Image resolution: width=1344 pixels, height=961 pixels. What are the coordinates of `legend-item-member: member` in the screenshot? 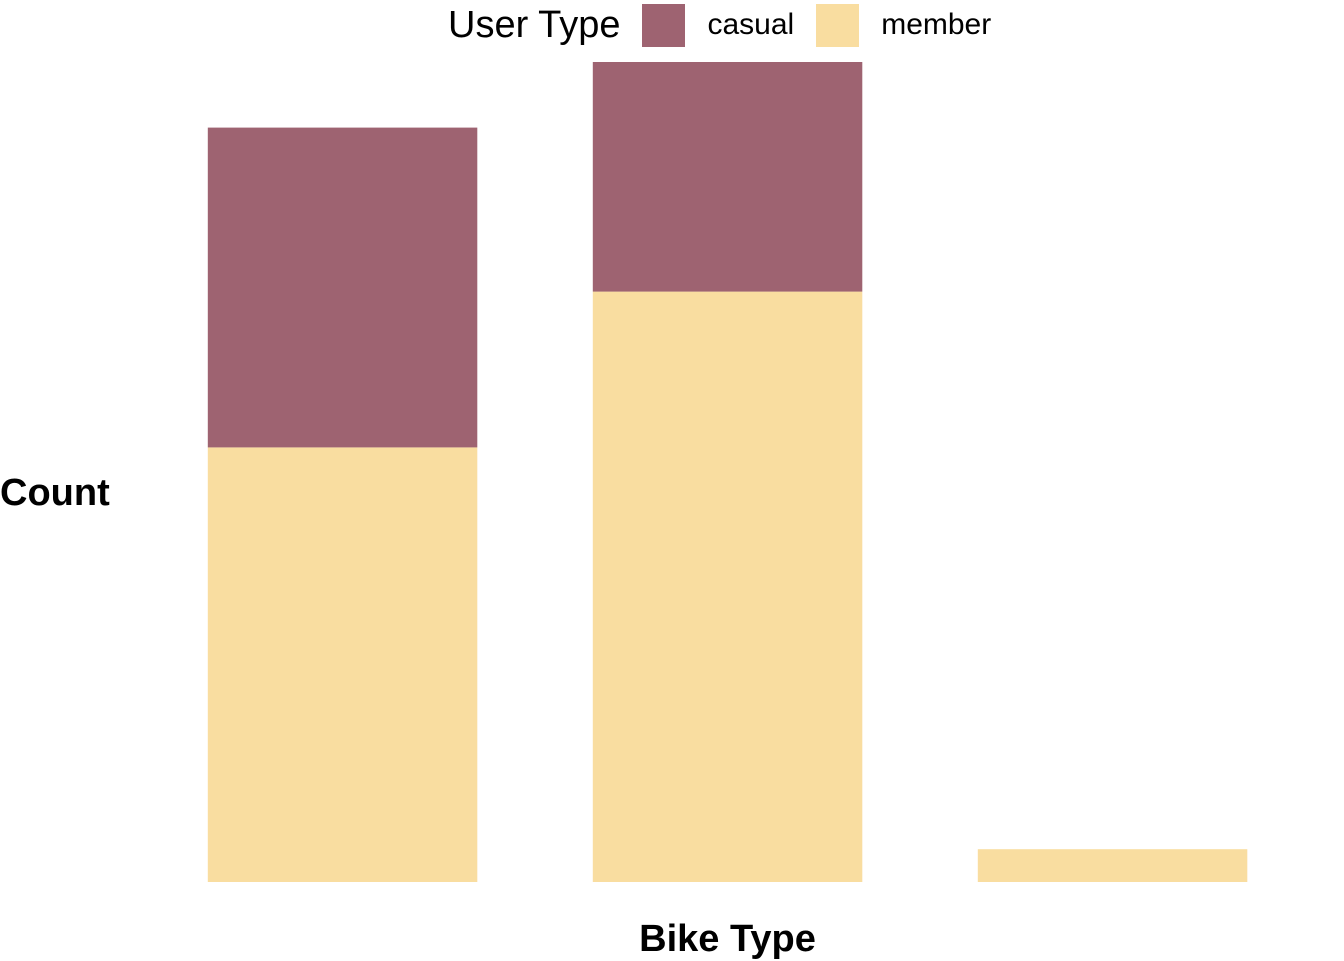 It's located at (904, 25).